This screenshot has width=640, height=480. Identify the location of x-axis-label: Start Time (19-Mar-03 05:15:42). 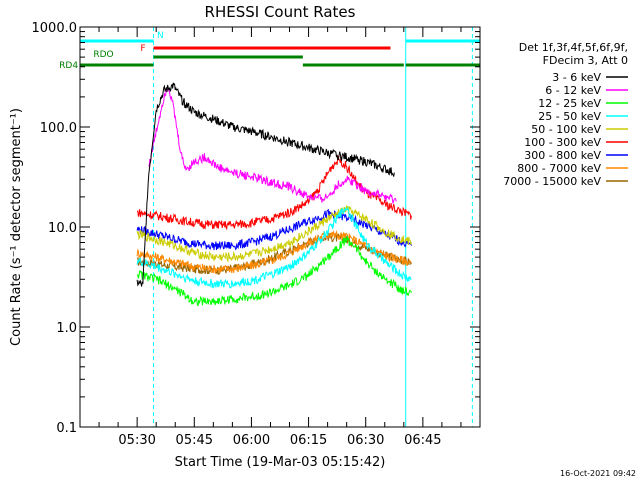
(280, 462).